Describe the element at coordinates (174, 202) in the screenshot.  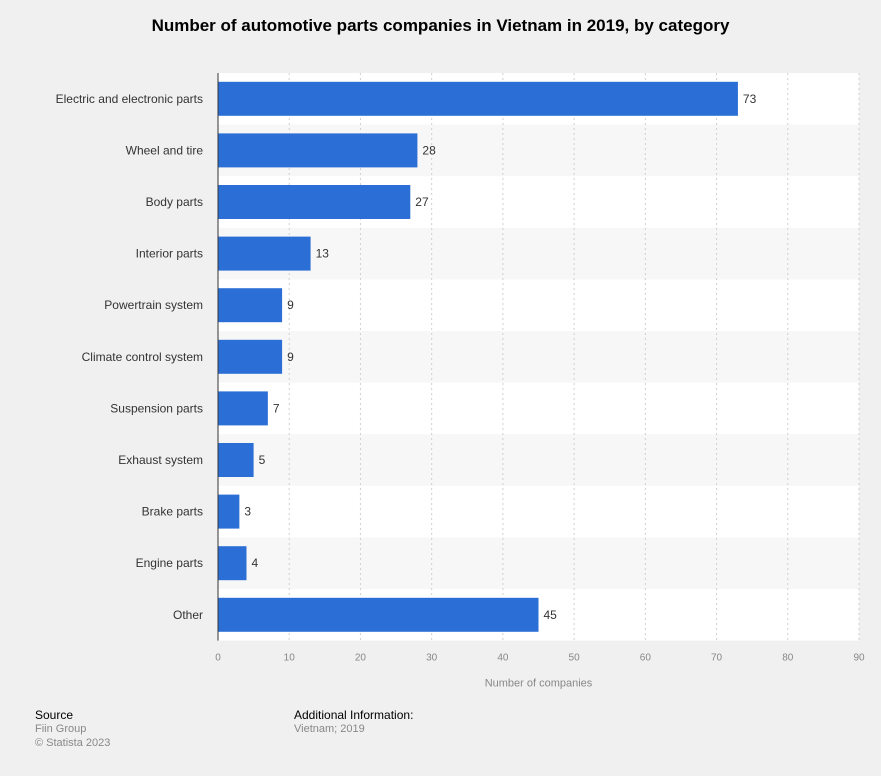
I see `category-label: Body parts` at that location.